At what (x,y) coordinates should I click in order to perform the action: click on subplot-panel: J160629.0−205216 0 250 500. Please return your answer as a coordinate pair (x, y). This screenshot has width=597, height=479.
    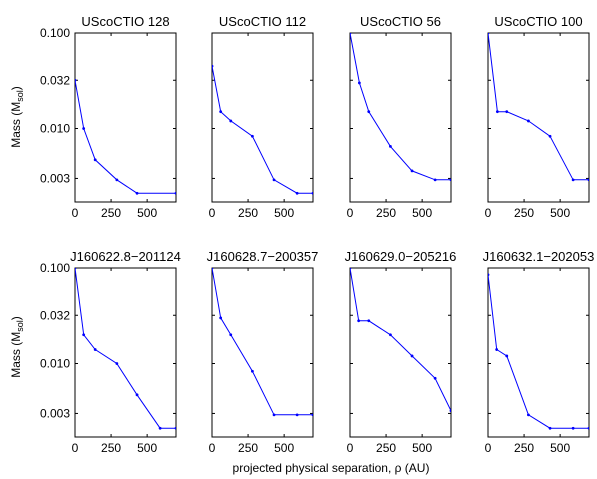
    Looking at the image, I should click on (401, 352).